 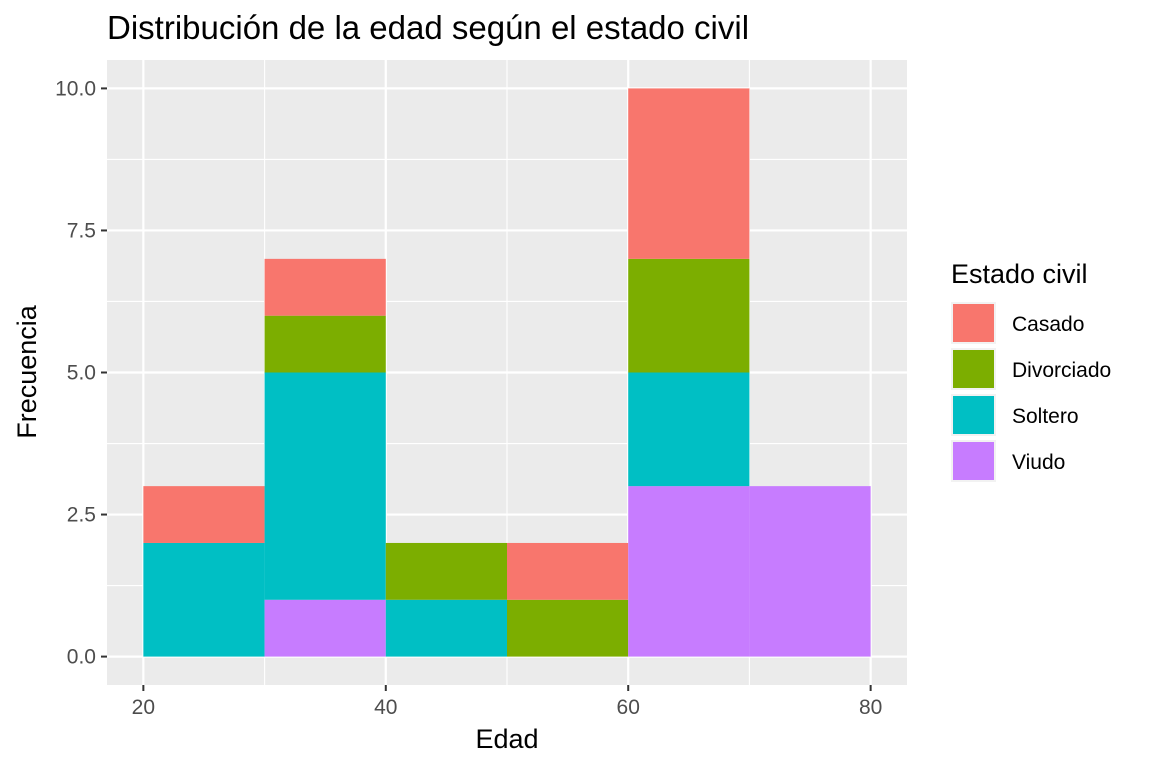 I want to click on x-tick-label: 20, so click(x=143, y=707).